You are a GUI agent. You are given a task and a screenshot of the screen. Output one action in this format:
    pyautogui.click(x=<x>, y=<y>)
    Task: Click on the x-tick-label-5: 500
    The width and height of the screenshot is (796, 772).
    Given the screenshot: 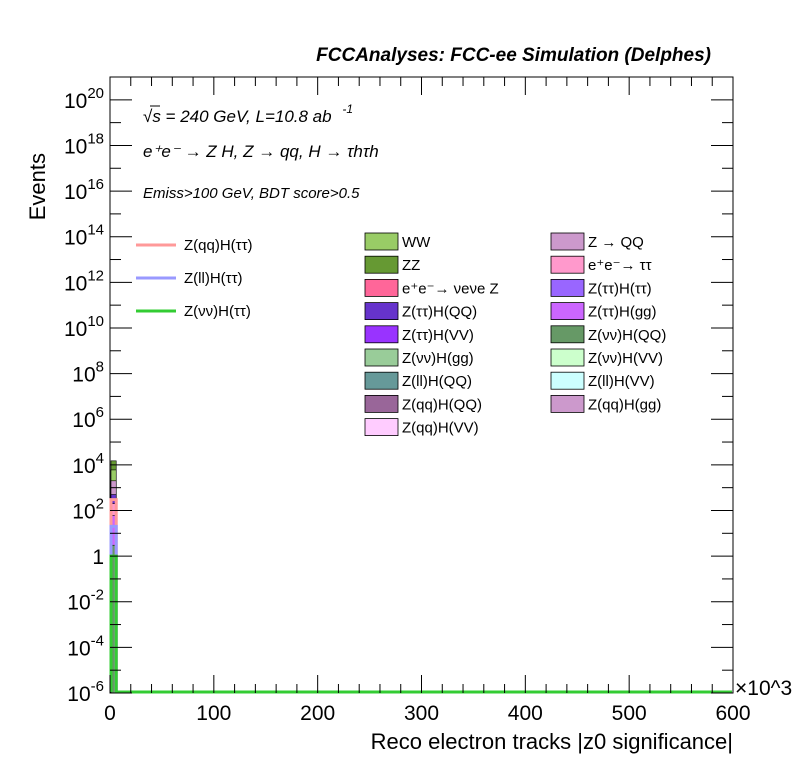 What is the action you would take?
    pyautogui.click(x=629, y=713)
    